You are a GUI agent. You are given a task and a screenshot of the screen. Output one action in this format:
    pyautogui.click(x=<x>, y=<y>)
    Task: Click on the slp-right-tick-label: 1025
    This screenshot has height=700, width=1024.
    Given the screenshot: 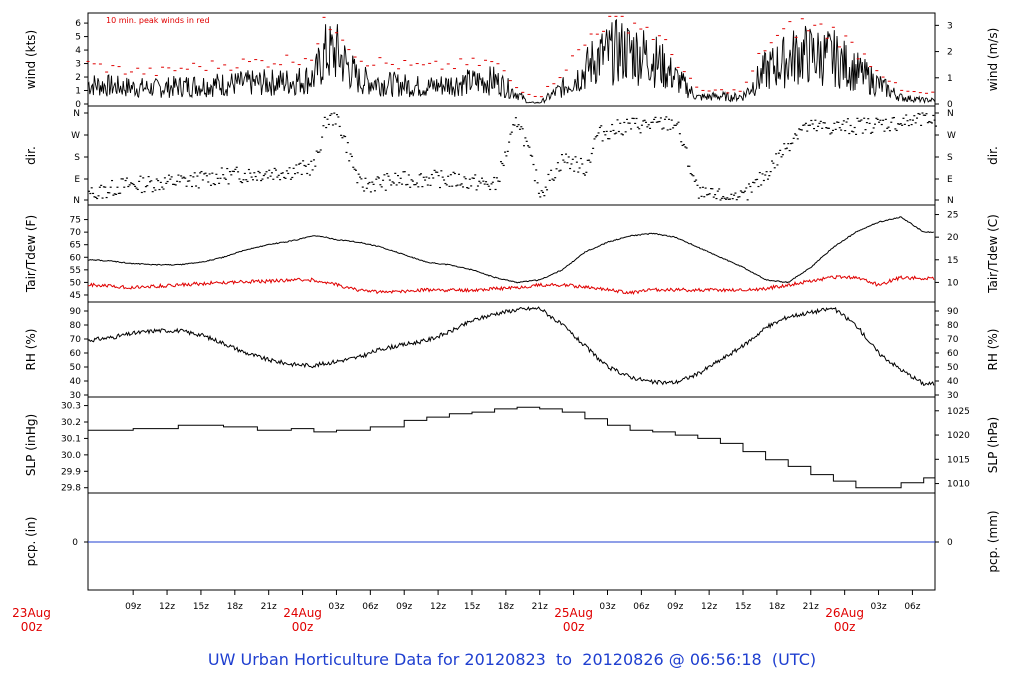 What is the action you would take?
    pyautogui.click(x=958, y=412)
    